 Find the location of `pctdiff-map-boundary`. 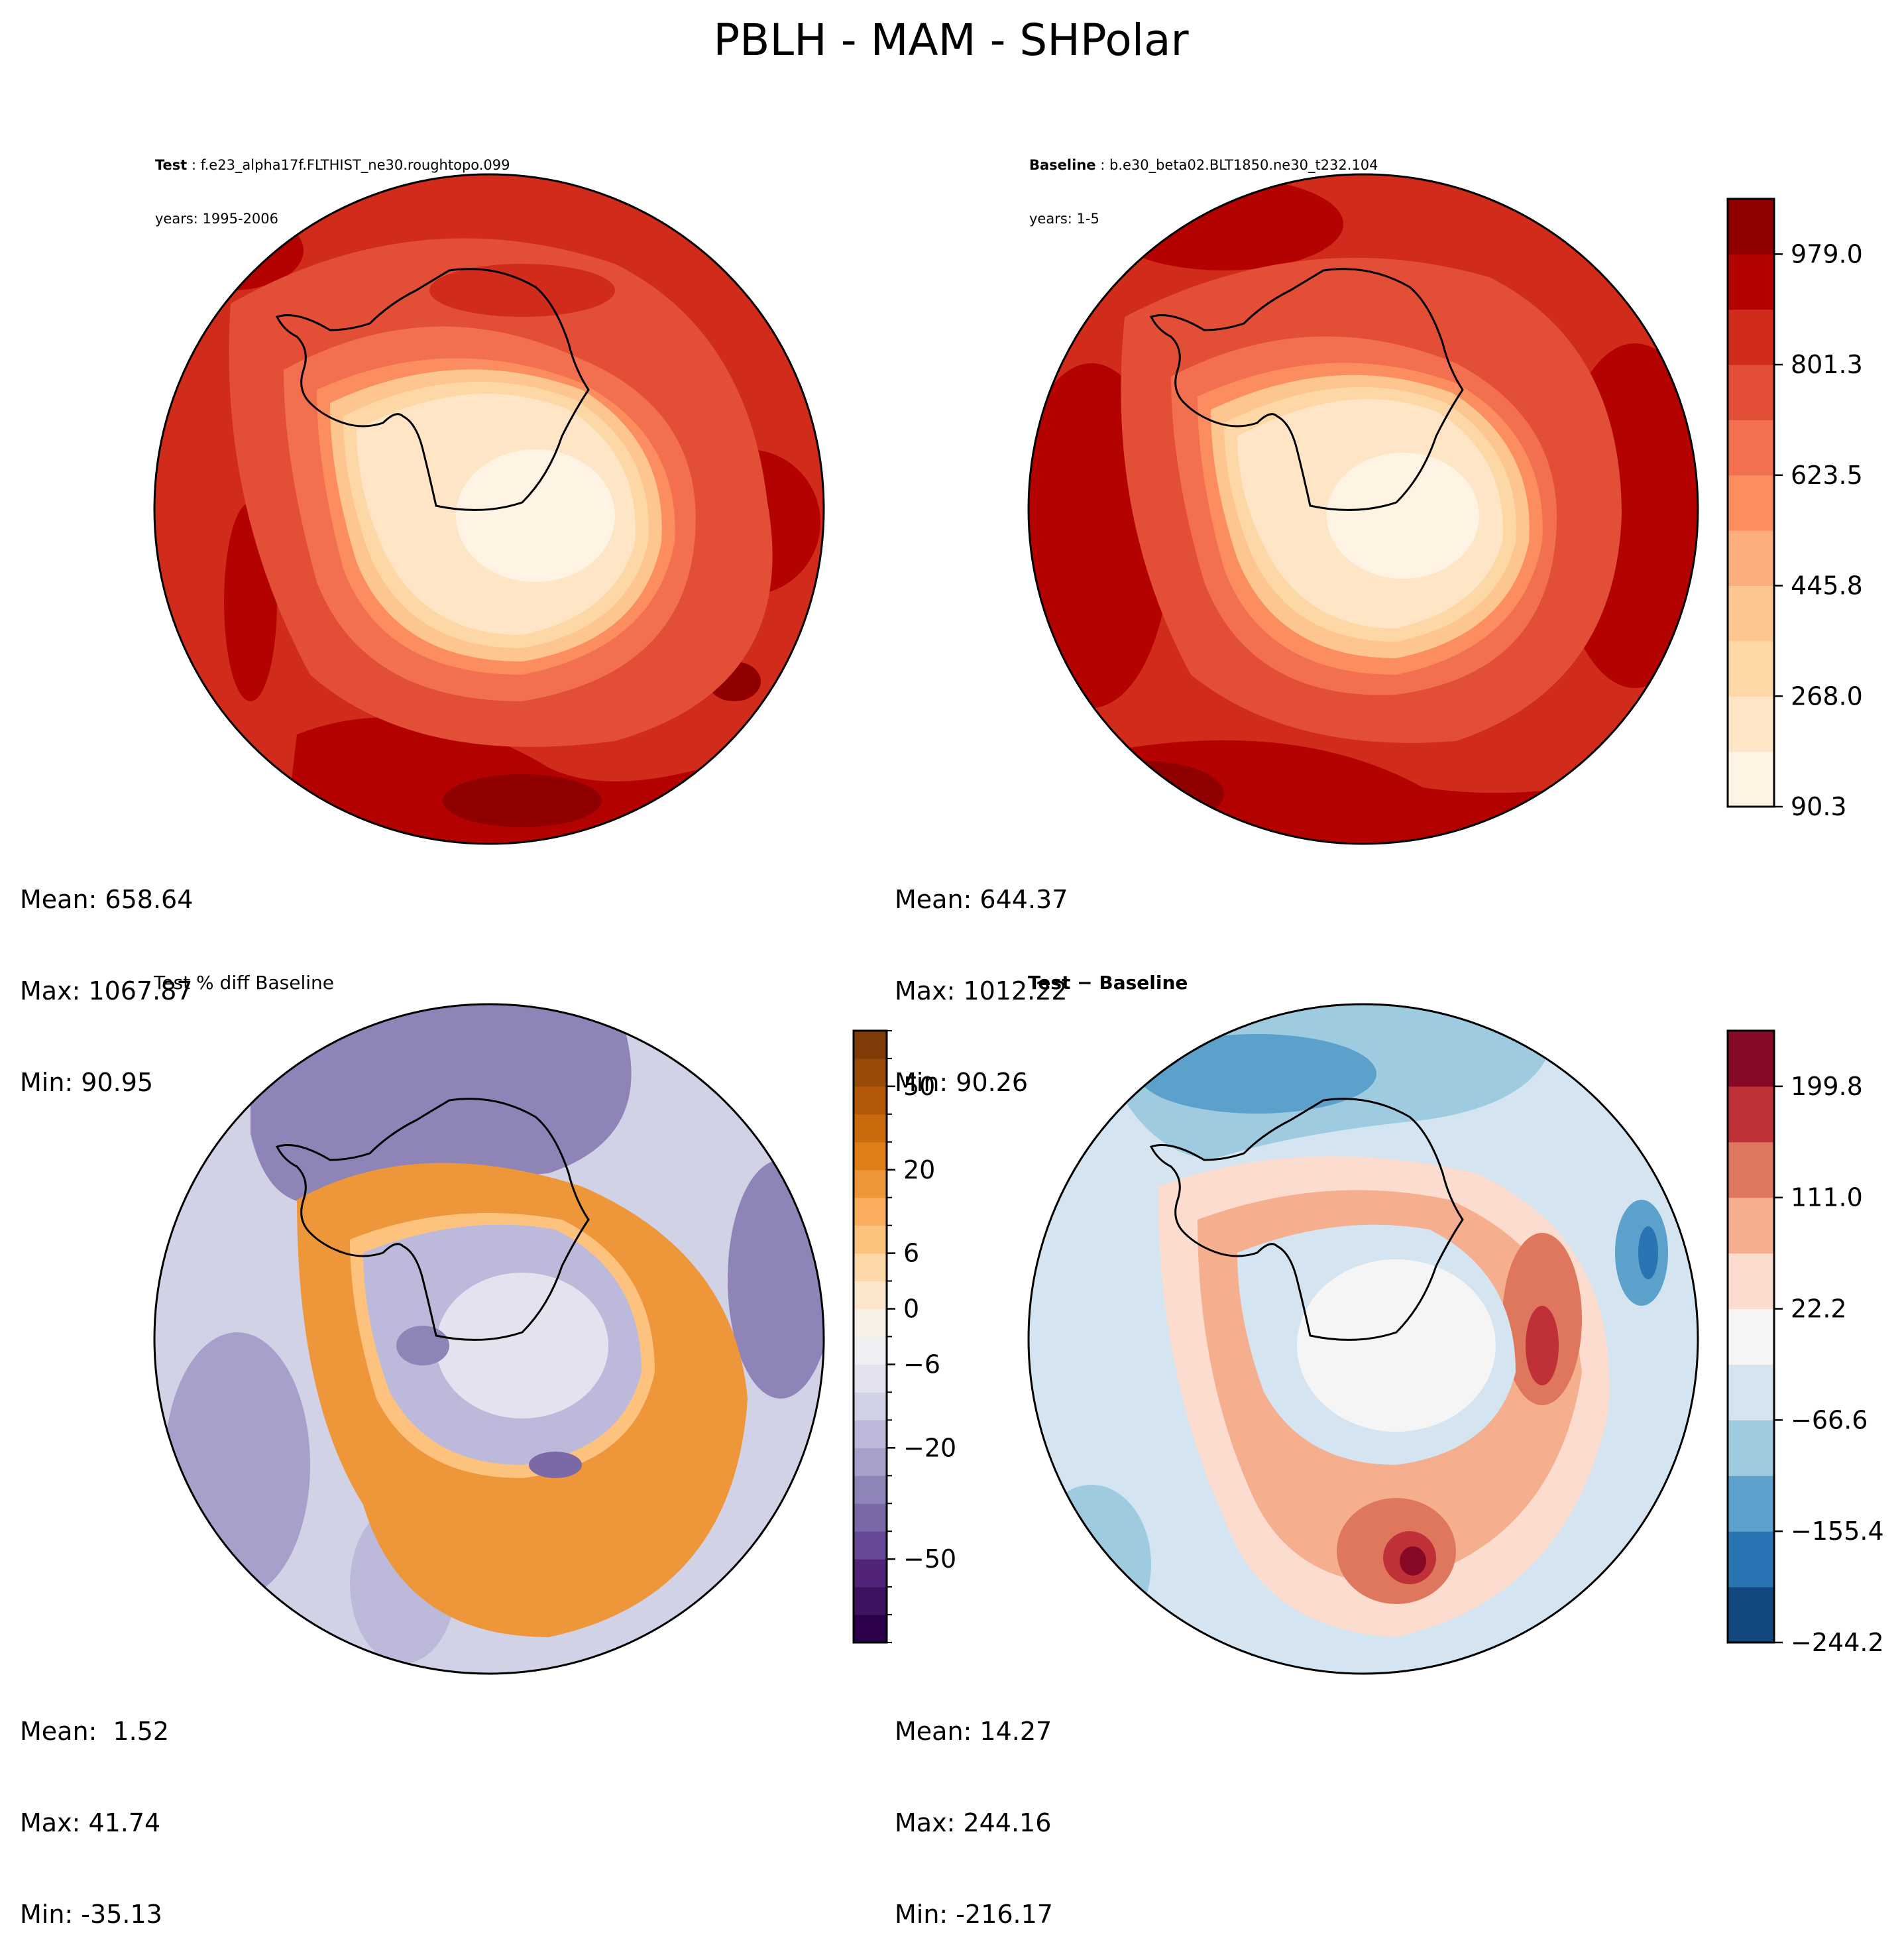

pctdiff-map-boundary is located at coordinates (489, 1339).